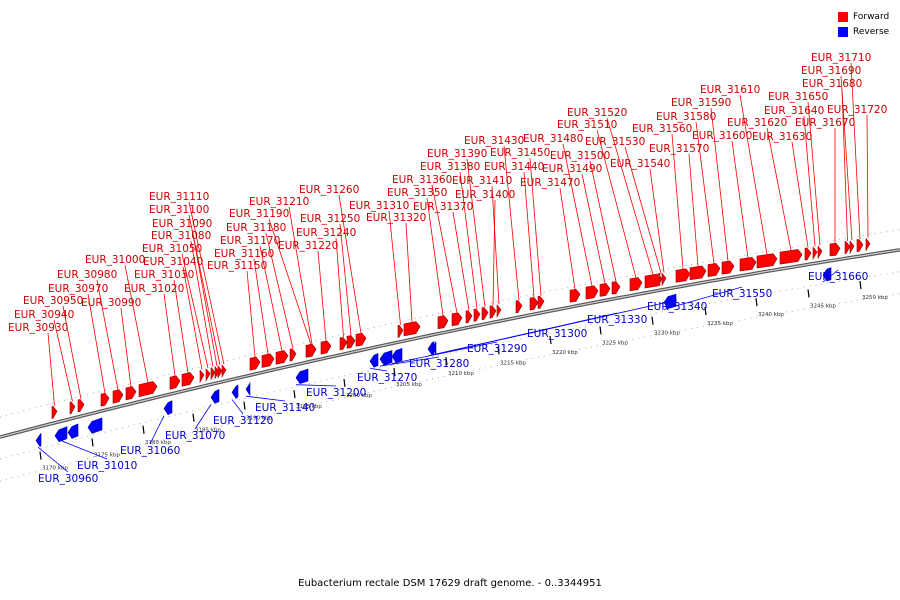 This screenshot has height=600, width=900. What do you see at coordinates (771, 315) in the screenshot?
I see `scale-tick-label: 3240 kbp` at bounding box center [771, 315].